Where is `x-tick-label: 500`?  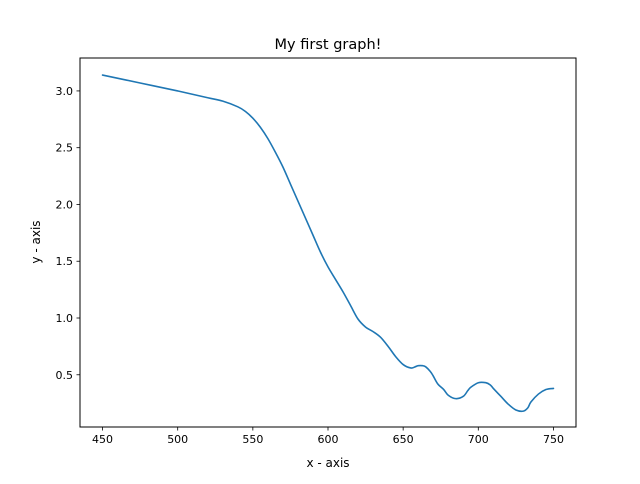 x-tick-label: 500 is located at coordinates (177, 439).